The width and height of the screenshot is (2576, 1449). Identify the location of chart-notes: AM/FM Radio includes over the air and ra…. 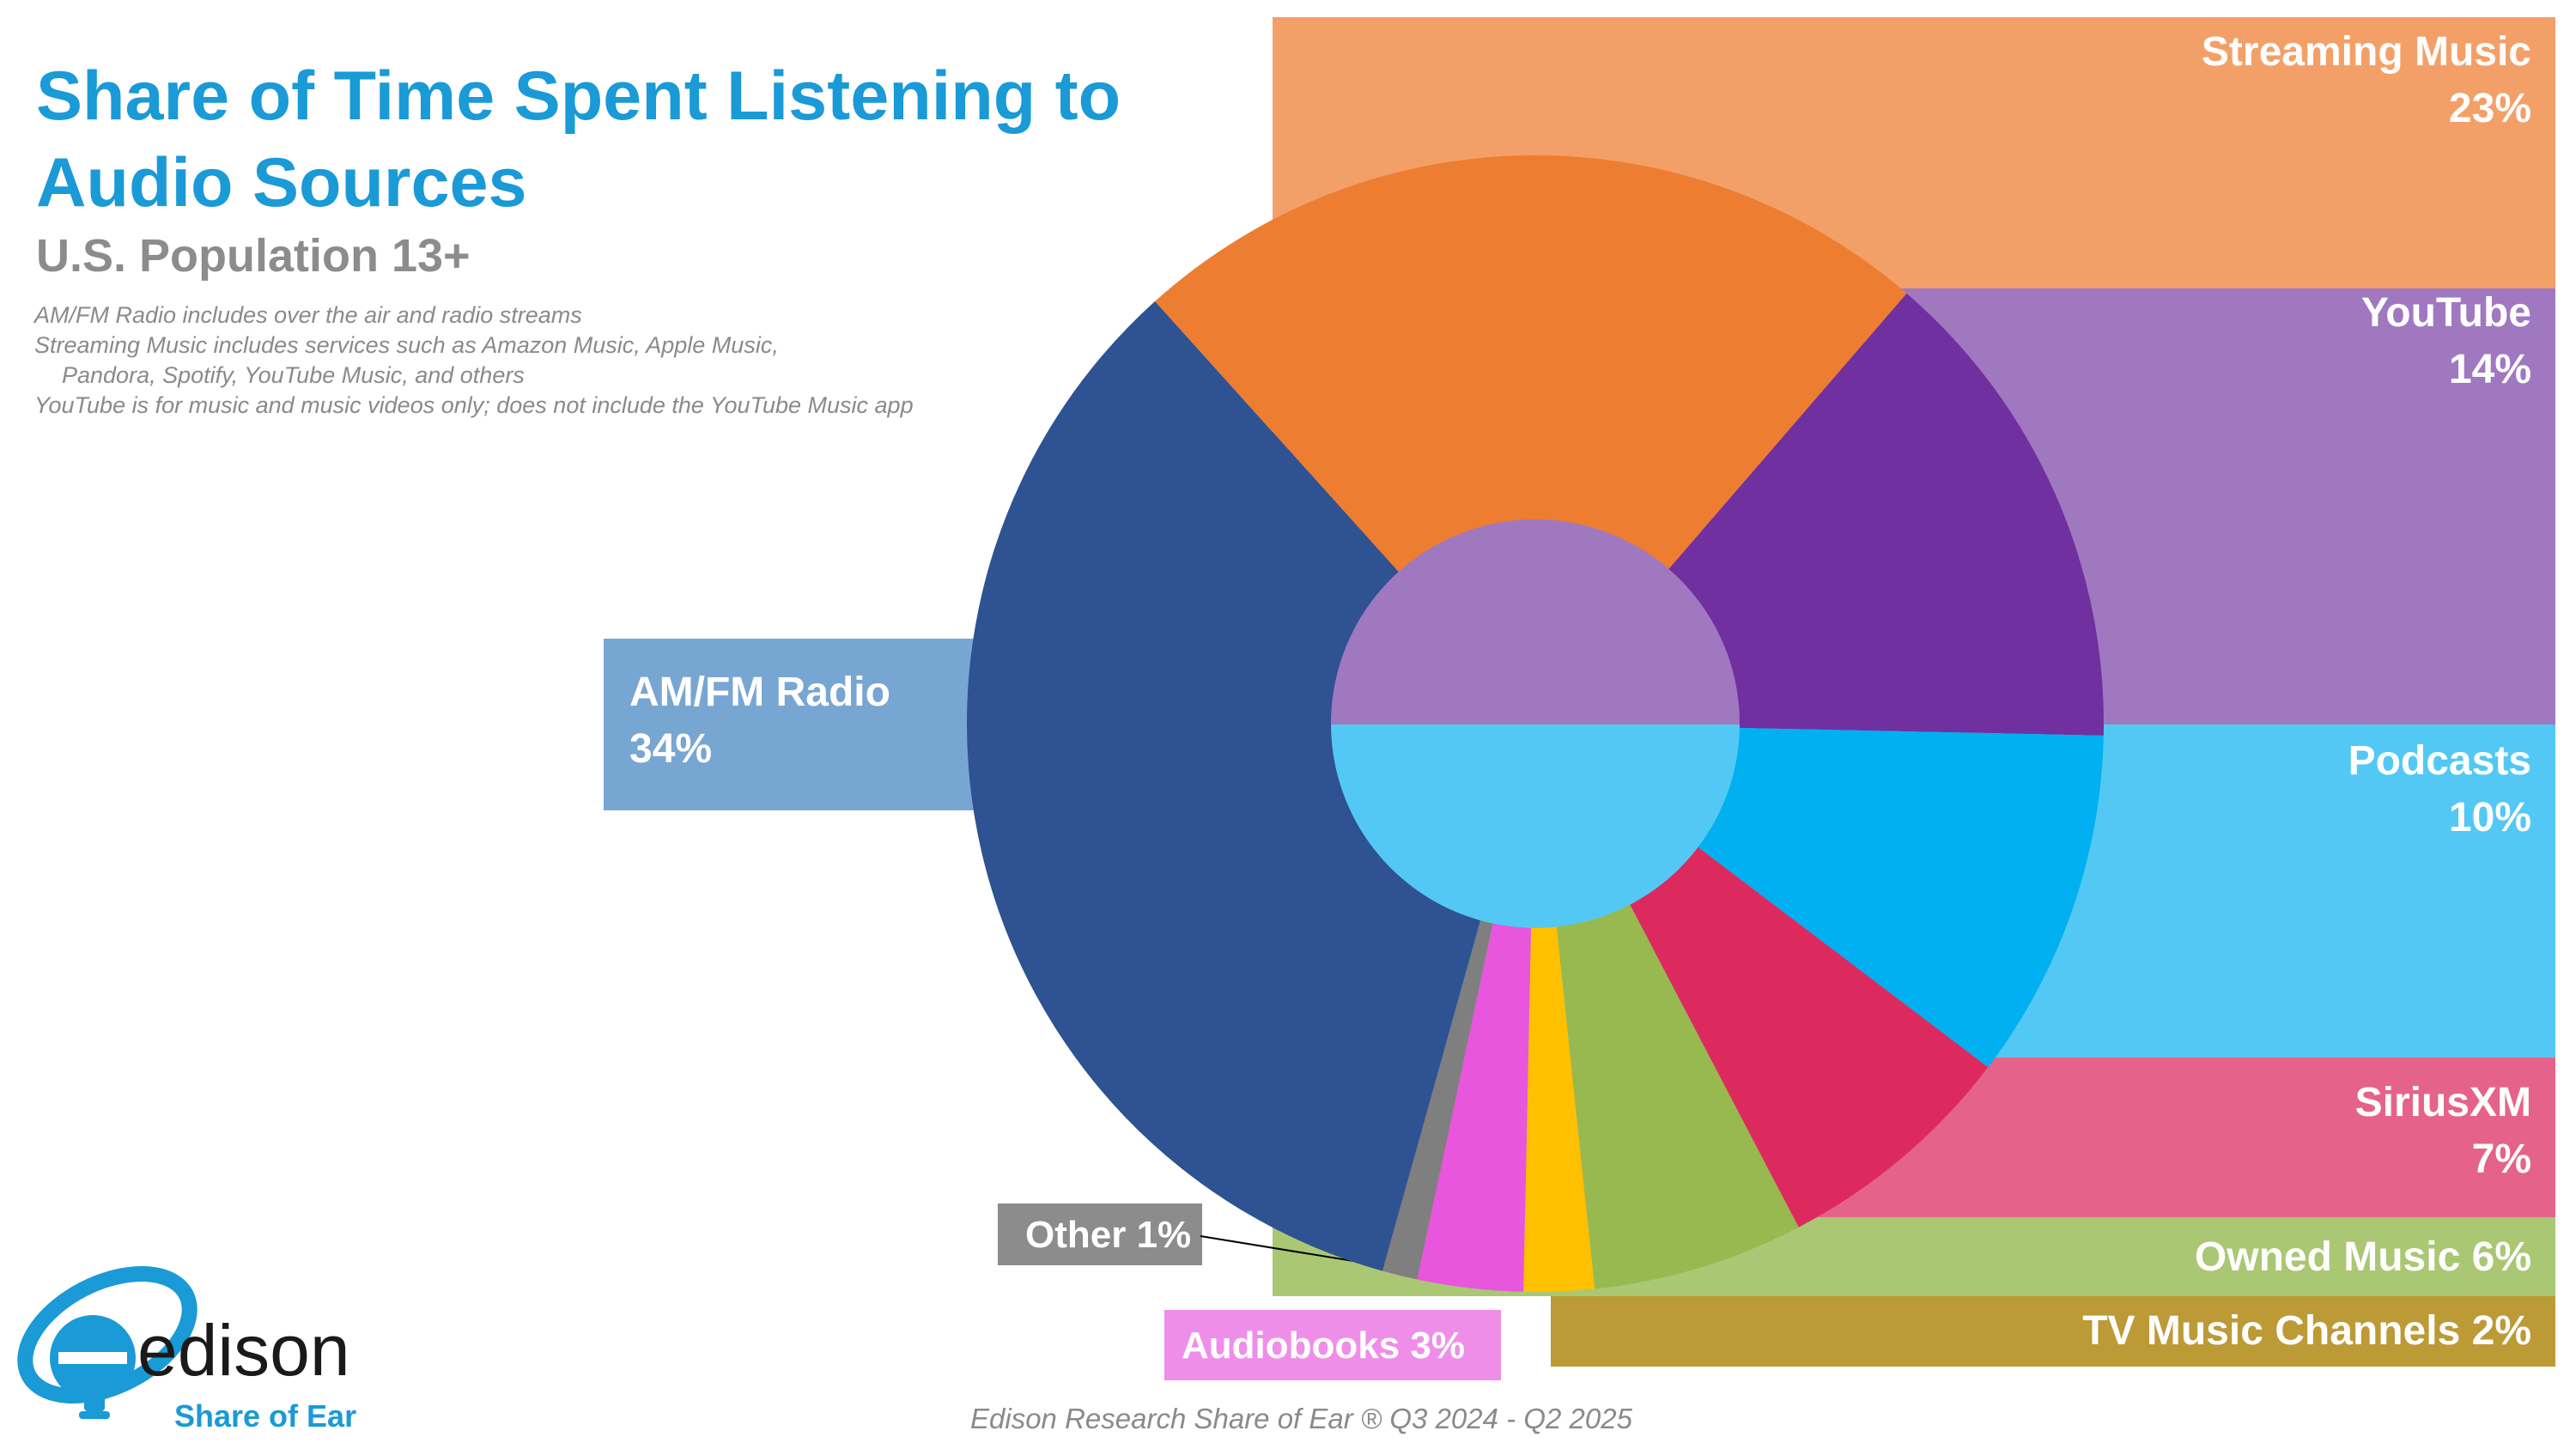
(474, 360).